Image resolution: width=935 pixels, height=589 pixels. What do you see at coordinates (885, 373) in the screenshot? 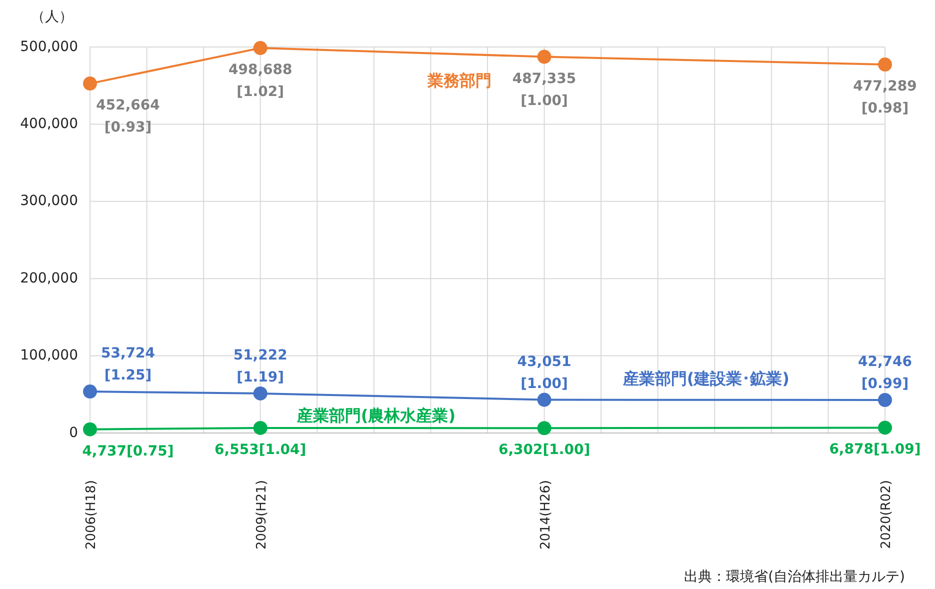
I see `data-label: 42,746 [0.99]` at bounding box center [885, 373].